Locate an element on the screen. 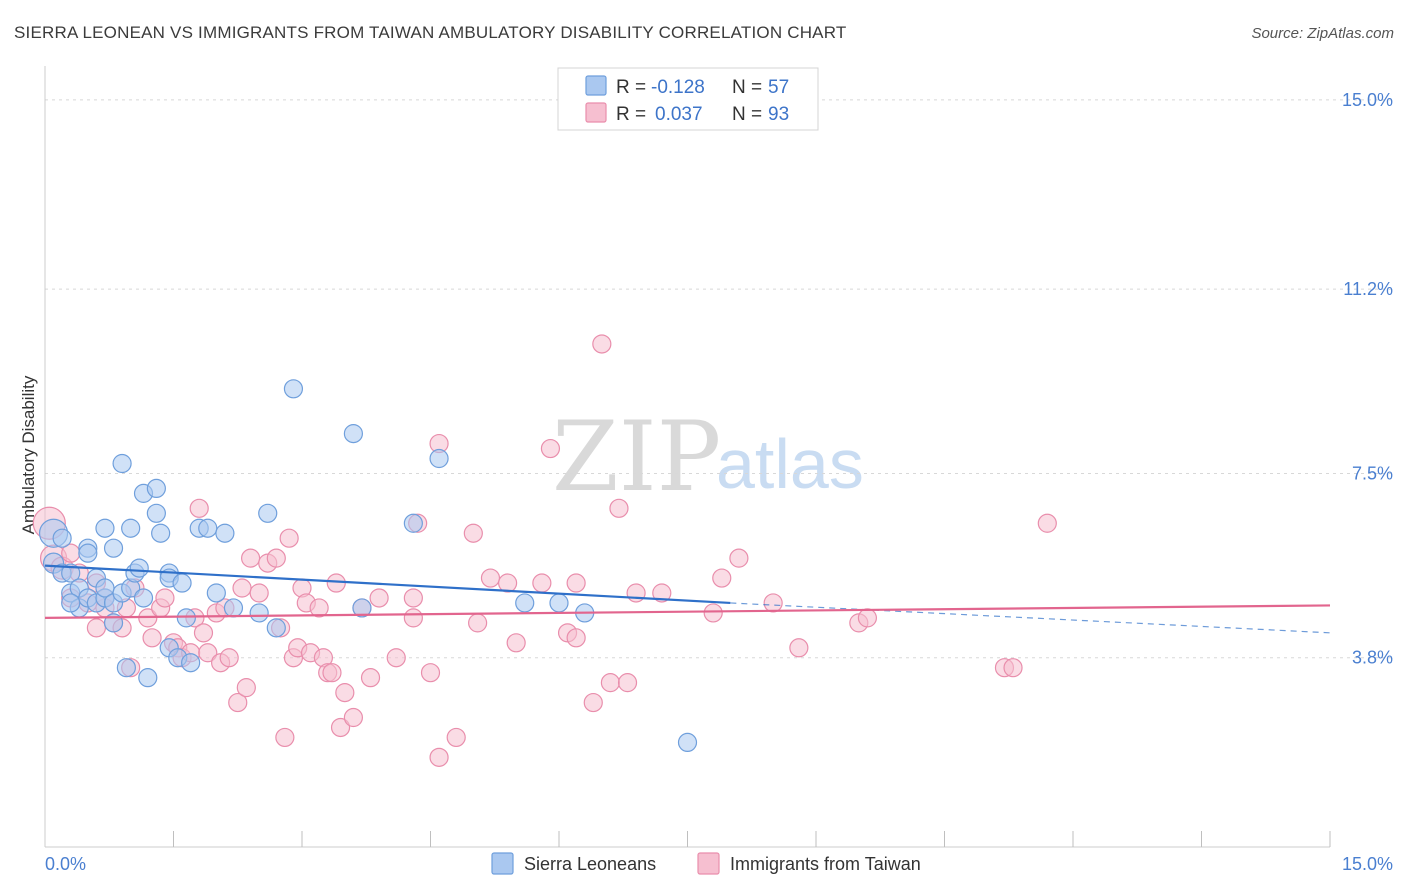 This screenshot has height=892, width=1406. watermark: ZIP atlas is located at coordinates (708, 457).